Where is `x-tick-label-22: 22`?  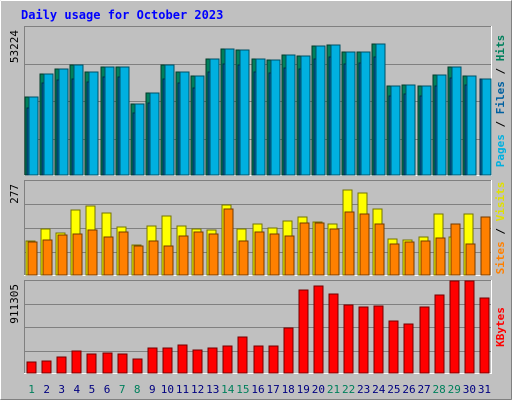 x-tick-label-22: 22 is located at coordinates (348, 389).